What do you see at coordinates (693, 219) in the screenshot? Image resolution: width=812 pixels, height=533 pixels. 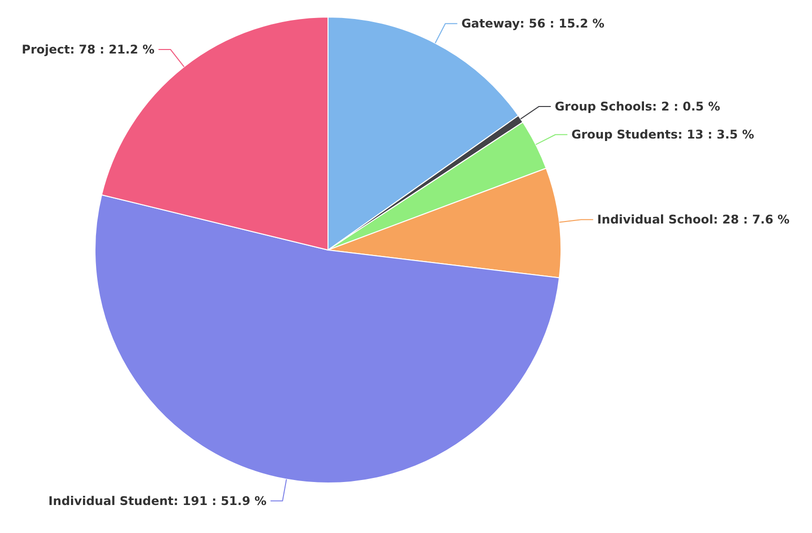 I see `slice-label: Individual School: 28 : 7.6 %` at bounding box center [693, 219].